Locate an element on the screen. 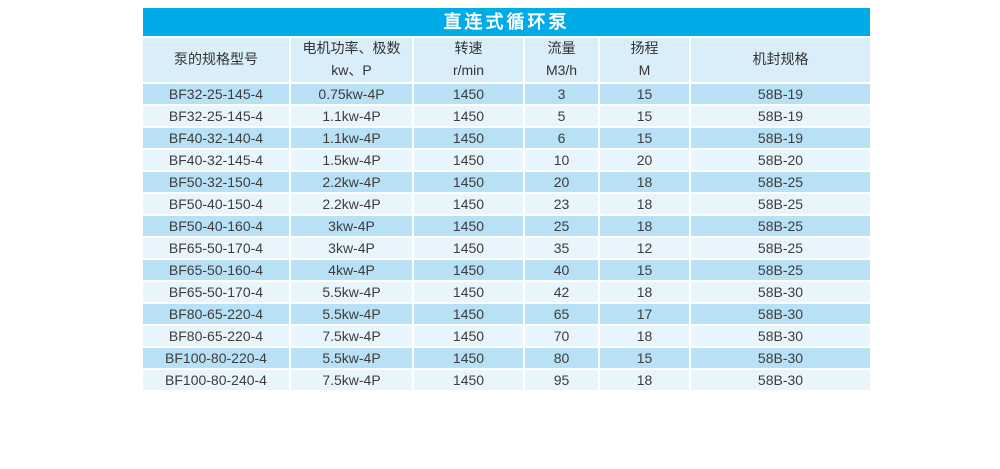  table-row: BF50-40-150-4 2.2kw-4P 1450 23 18 58B-25 is located at coordinates (506, 205).